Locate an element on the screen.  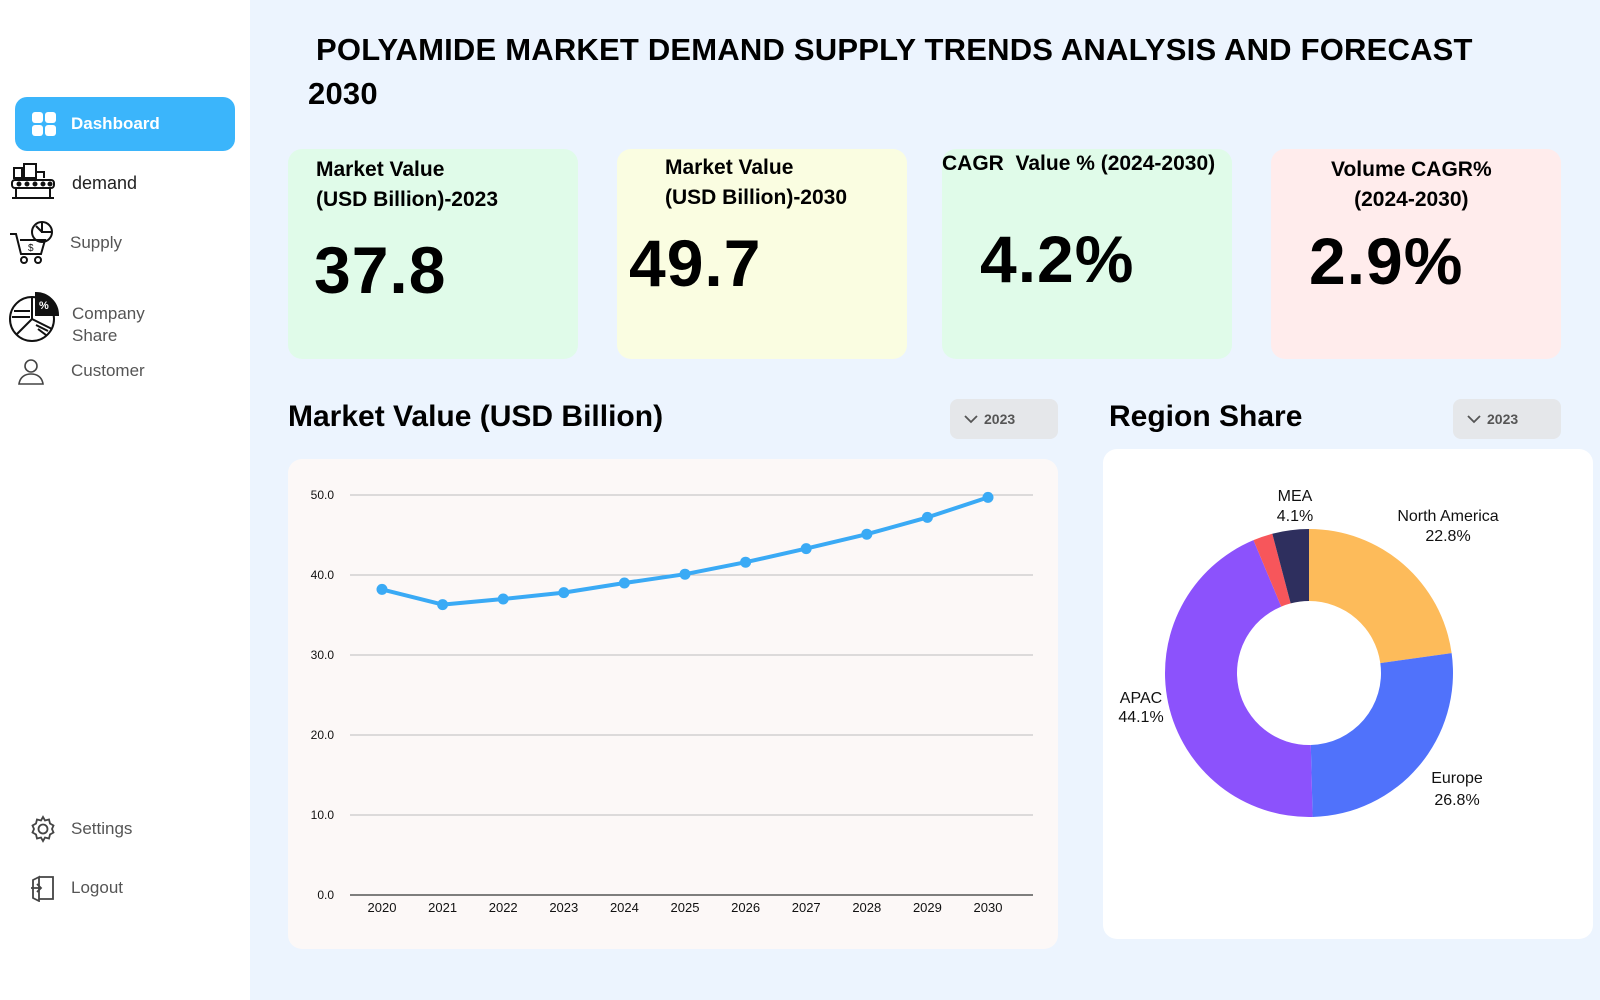
market-value-year-dropdown: 2023 is located at coordinates (1004, 419).